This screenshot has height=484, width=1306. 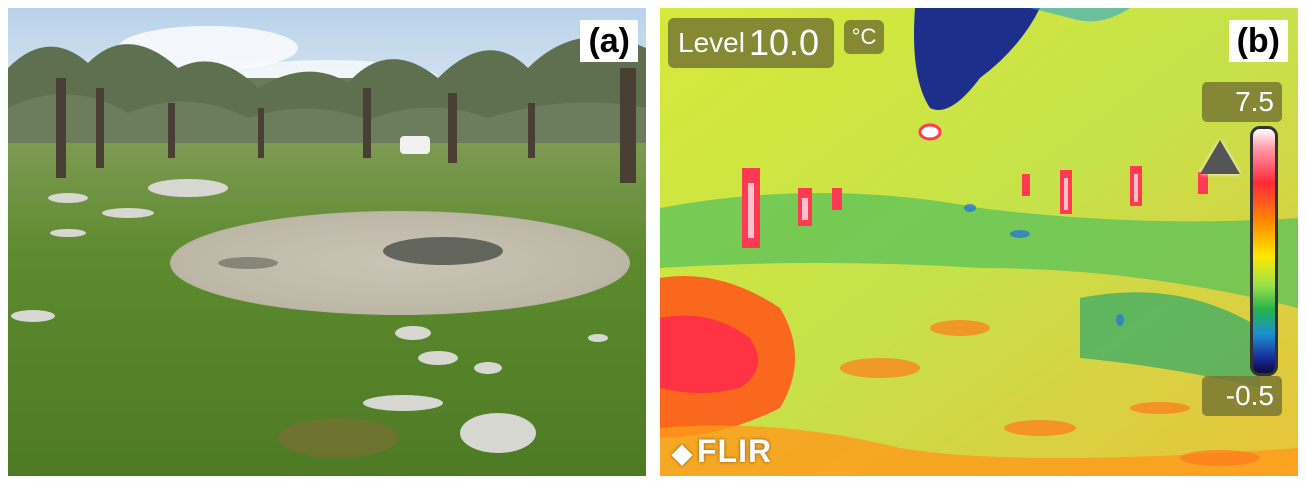 I want to click on panel-b-label: (b), so click(x=1258, y=41).